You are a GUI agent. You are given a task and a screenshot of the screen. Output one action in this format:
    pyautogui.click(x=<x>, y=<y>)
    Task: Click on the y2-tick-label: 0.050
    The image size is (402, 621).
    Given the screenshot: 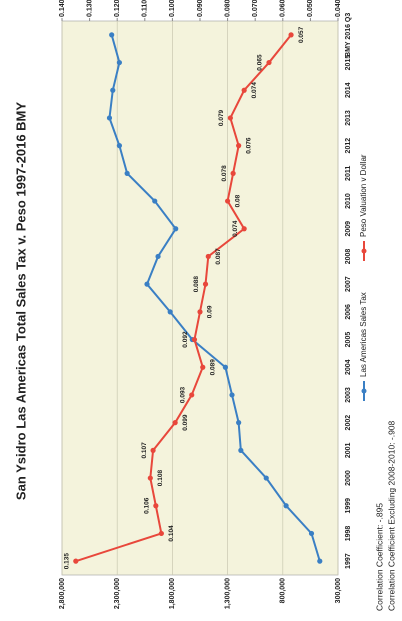 What is the action you would take?
    pyautogui.click(x=310, y=8)
    